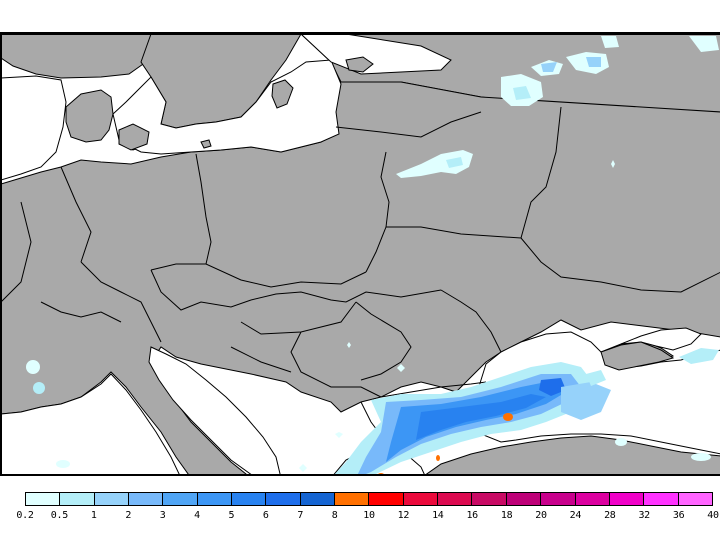 The image size is (720, 540). I want to click on colorbar-label: 1, so click(93, 515).